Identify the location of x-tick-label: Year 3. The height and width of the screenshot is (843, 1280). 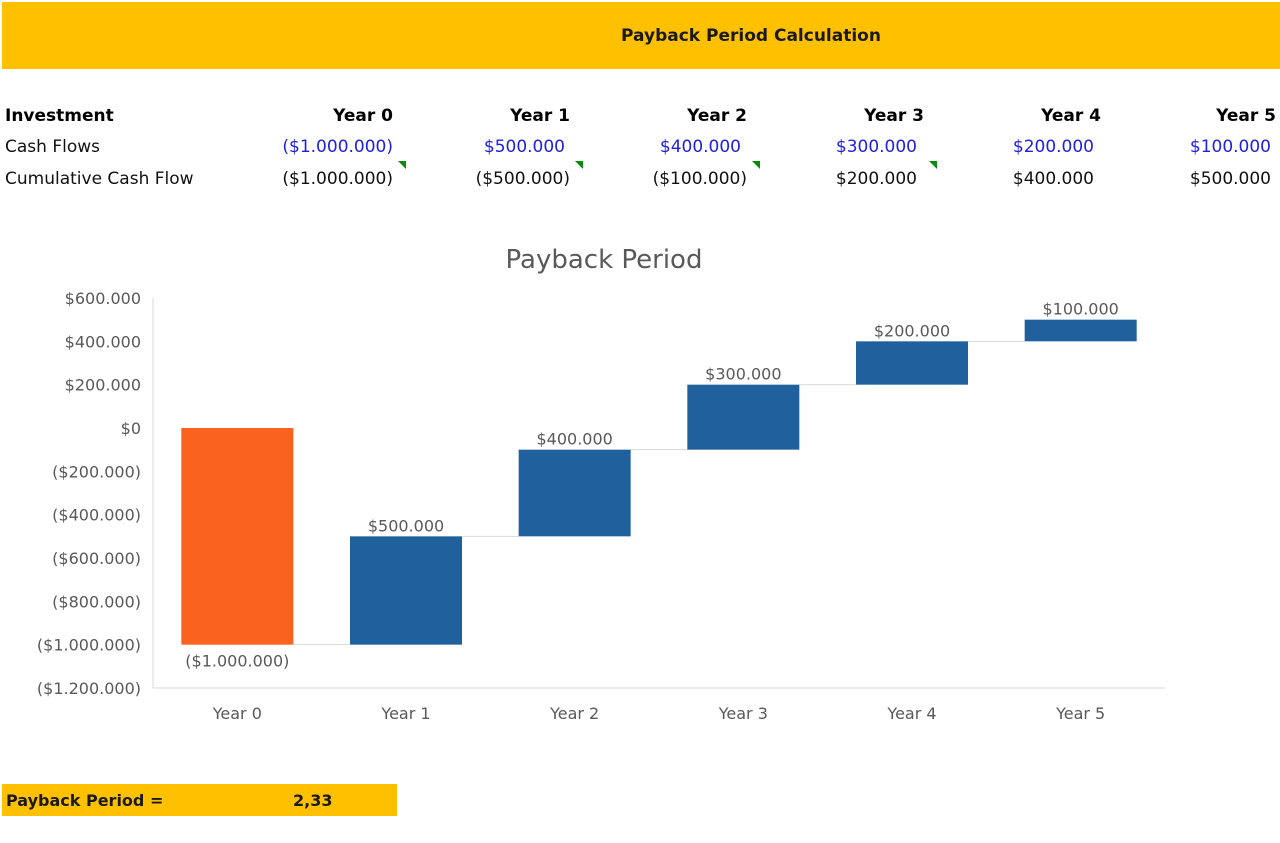
(743, 713).